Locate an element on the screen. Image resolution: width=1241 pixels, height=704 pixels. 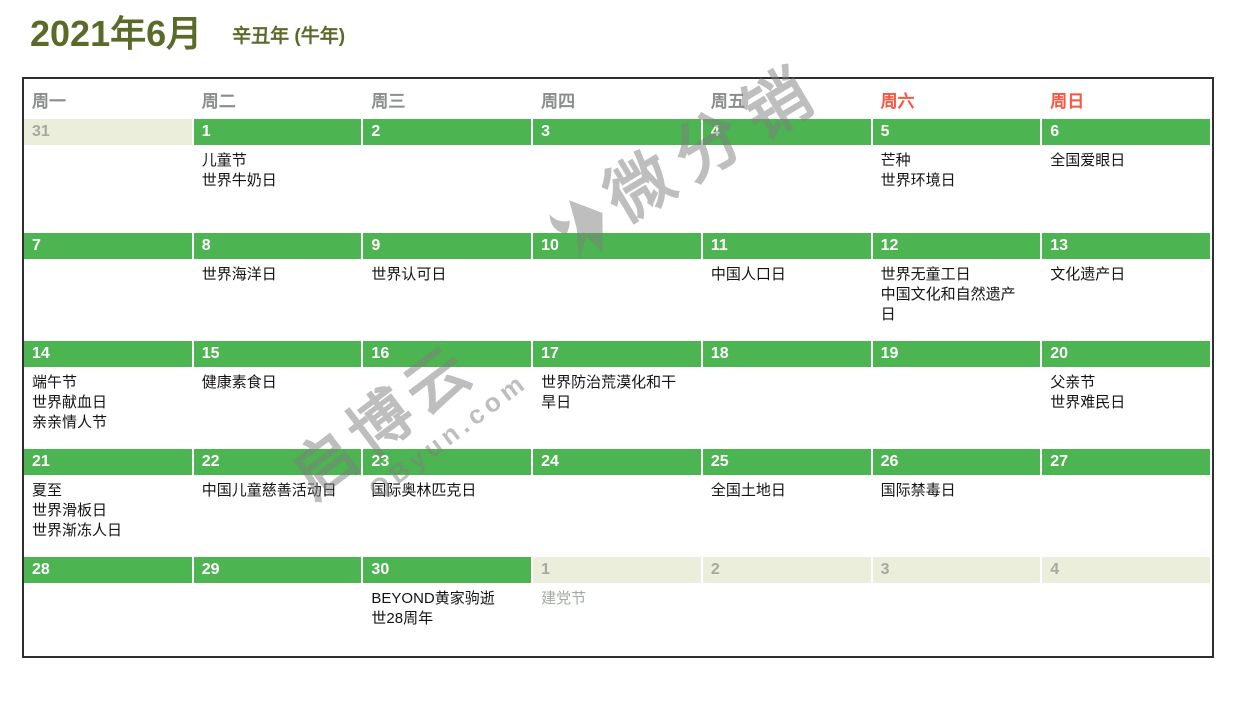
day-number: 20 is located at coordinates (1126, 354).